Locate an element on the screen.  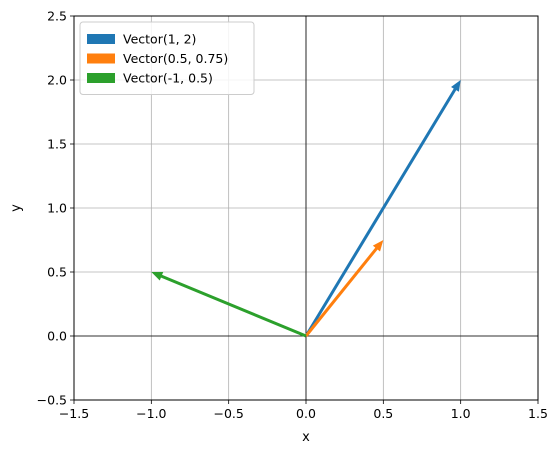
x-tick-label-5: 1.0 is located at coordinates (461, 413).